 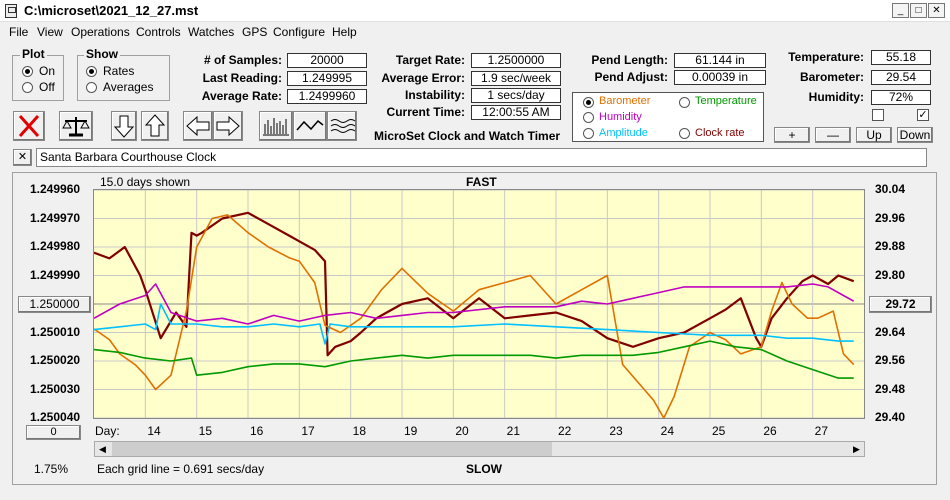 I want to click on menu-view: View, so click(x=50, y=32).